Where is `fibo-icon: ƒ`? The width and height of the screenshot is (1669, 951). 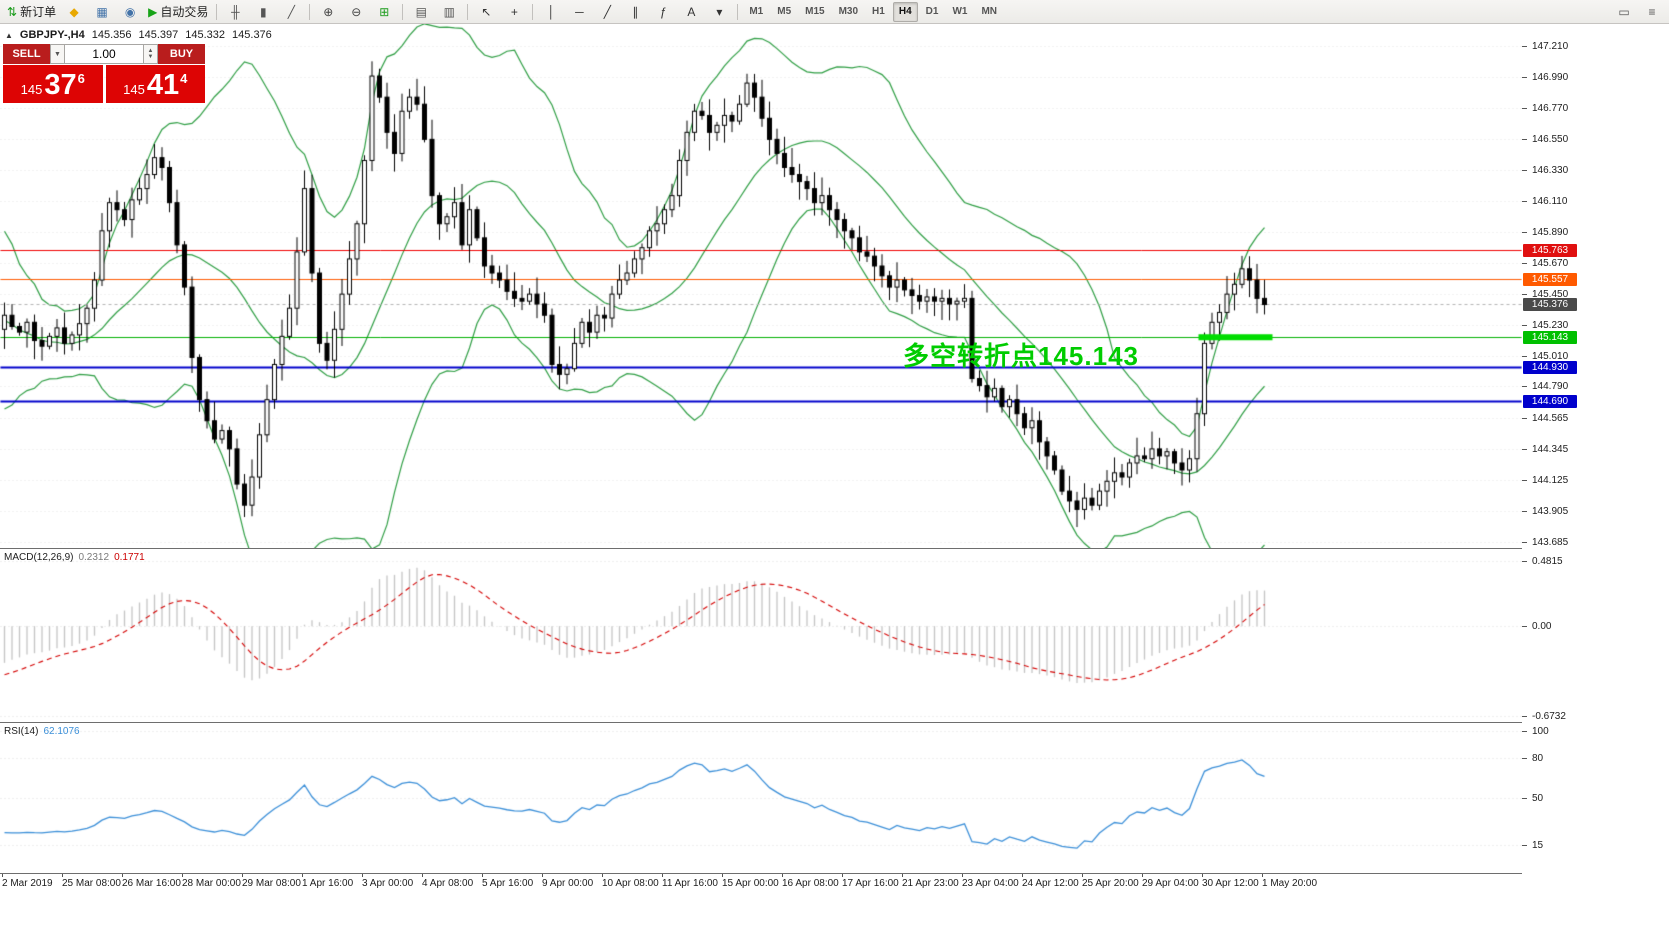
fibo-icon: ƒ is located at coordinates (663, 11).